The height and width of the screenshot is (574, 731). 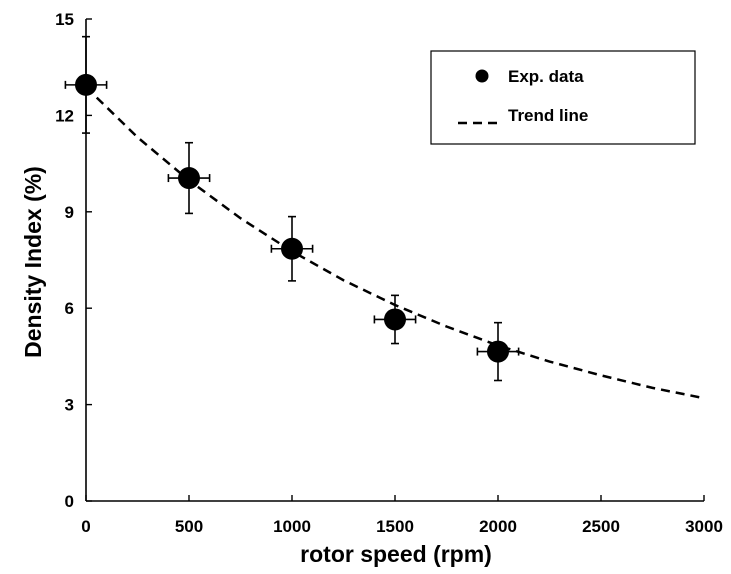 What do you see at coordinates (548, 115) in the screenshot?
I see `legend-label-trend-line: Trend line` at bounding box center [548, 115].